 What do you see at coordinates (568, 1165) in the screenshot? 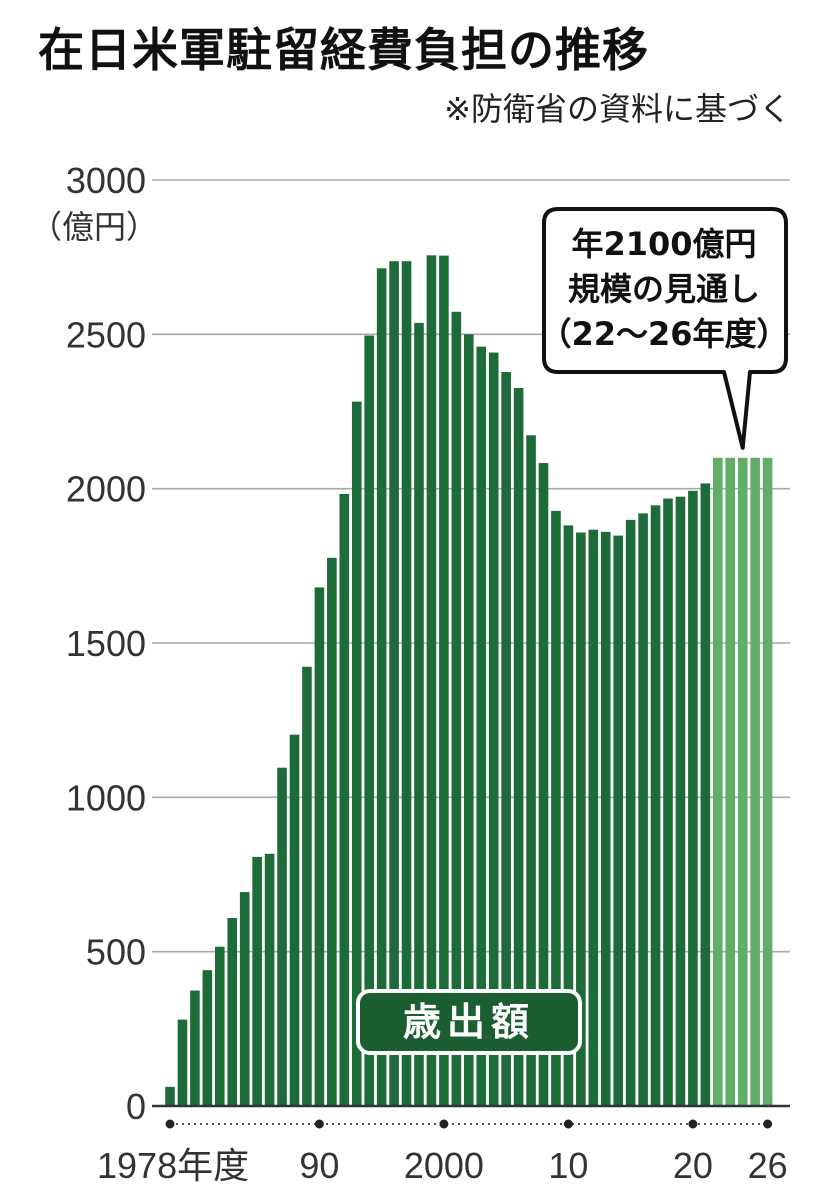
I see `x-tick-label: 10` at bounding box center [568, 1165].